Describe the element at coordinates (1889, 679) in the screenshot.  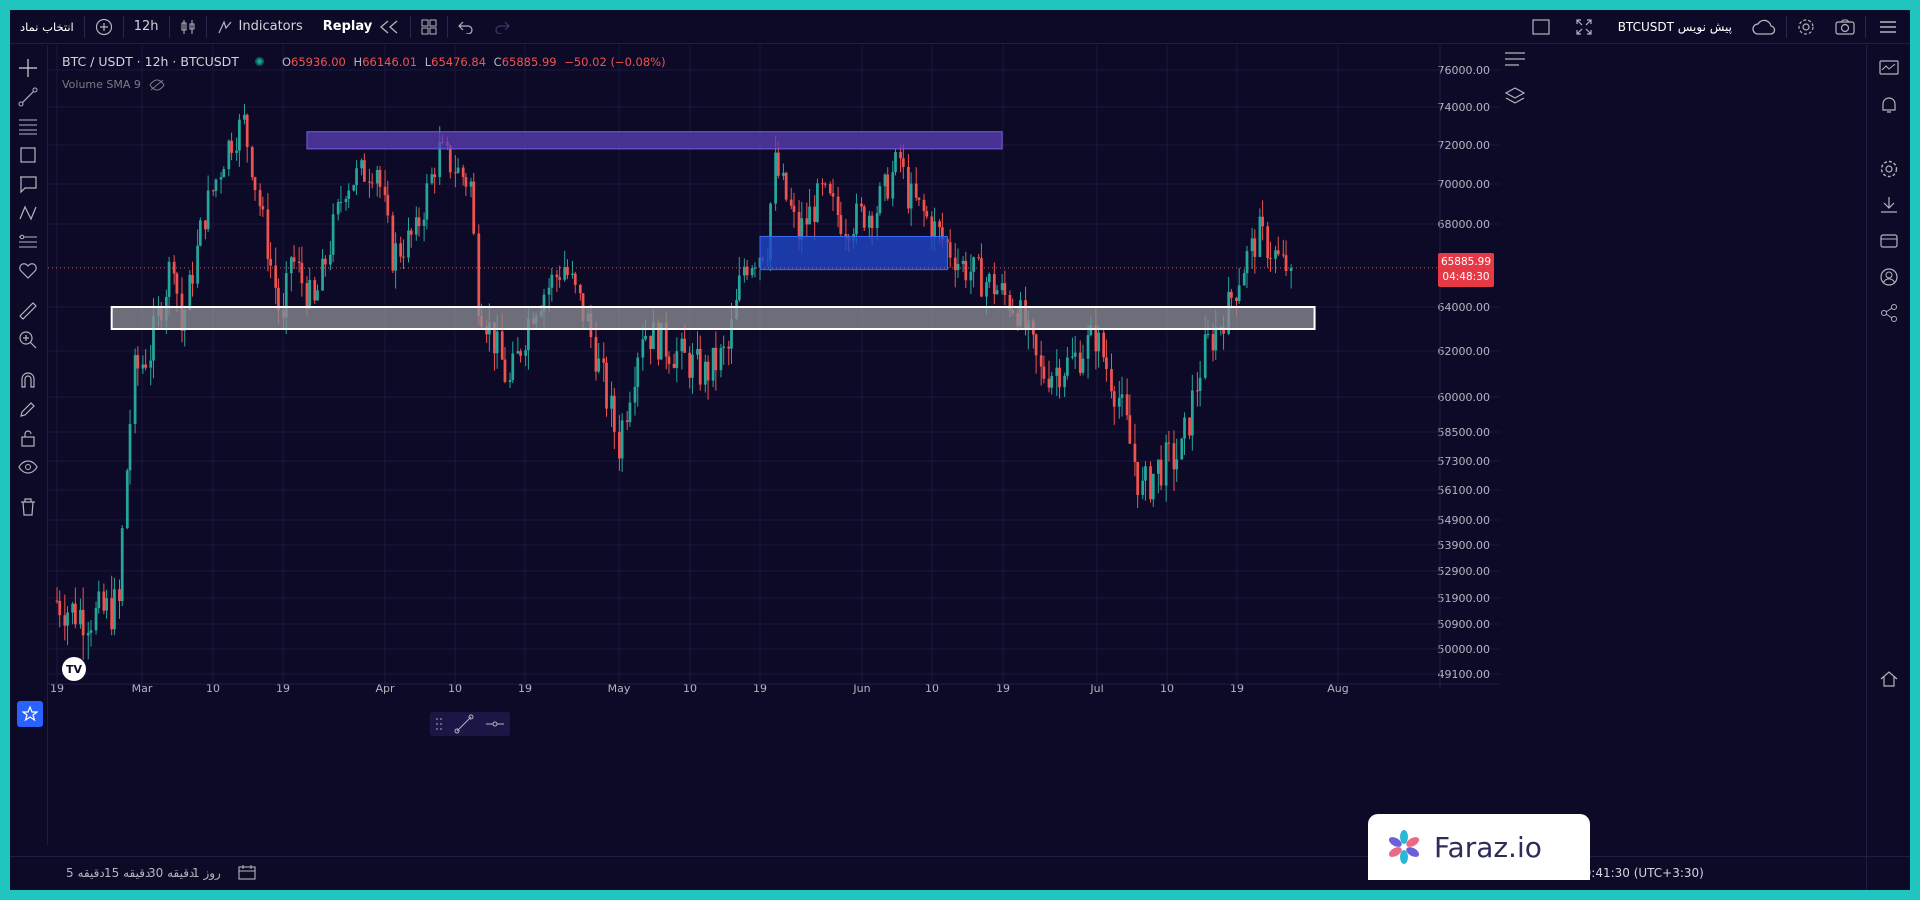
I see `home-button` at that location.